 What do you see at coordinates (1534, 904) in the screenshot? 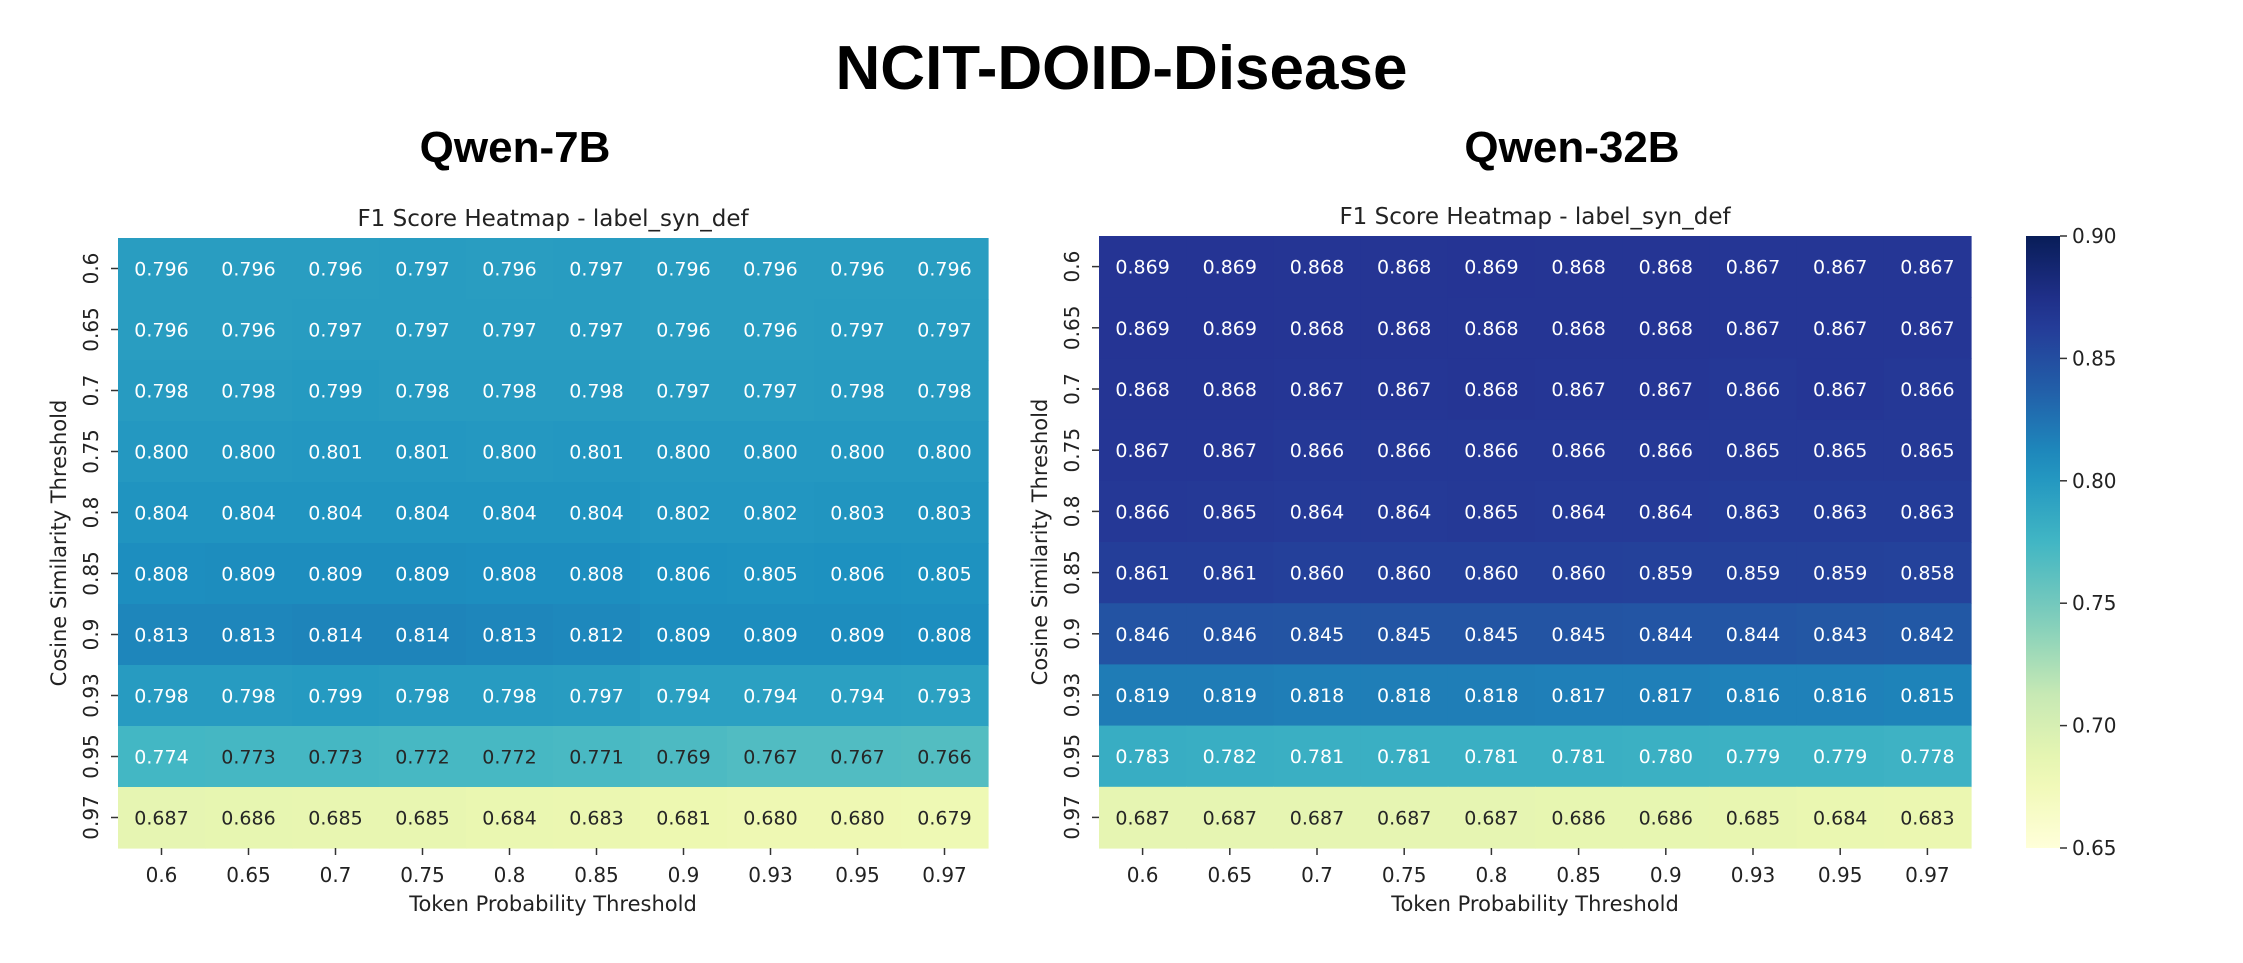
I see `x-axis-label: Token Probability Threshold` at bounding box center [1534, 904].